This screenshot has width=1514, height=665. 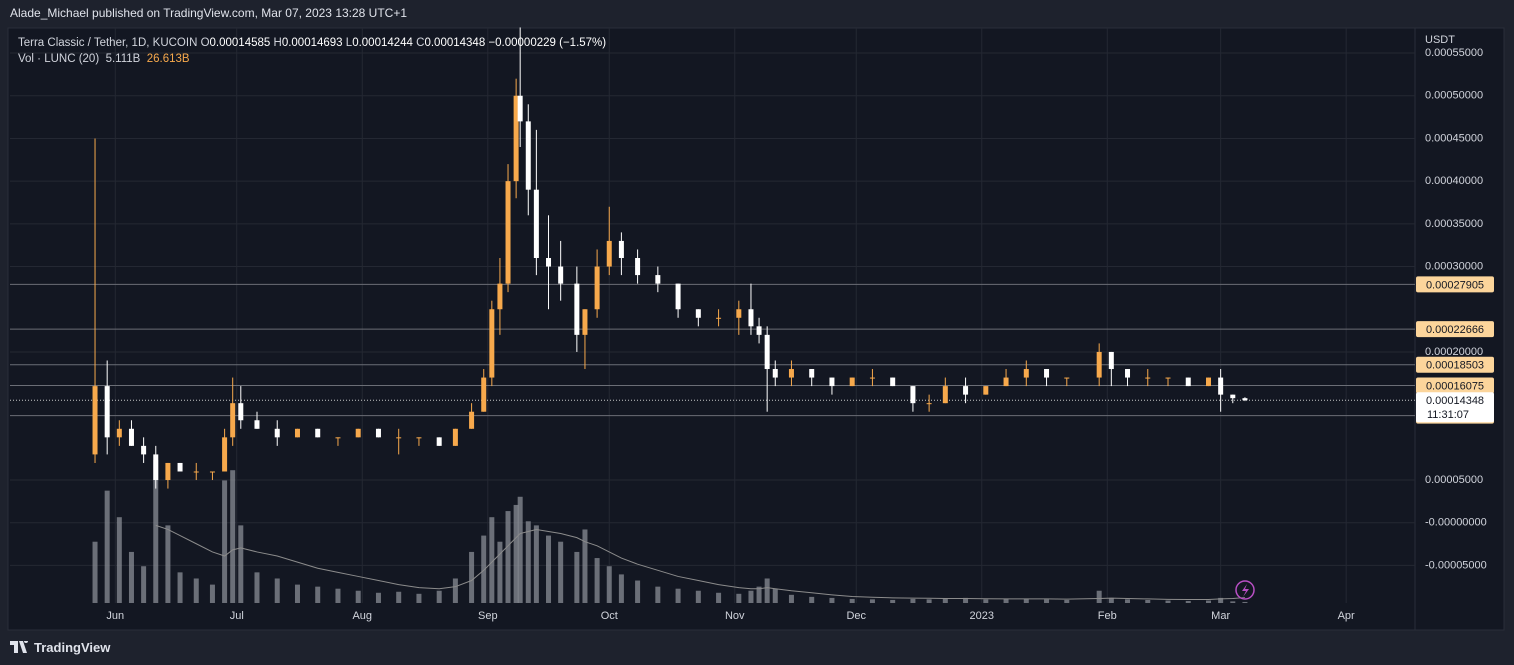 I want to click on y-tick-label: 0.00040000, so click(x=1454, y=181).